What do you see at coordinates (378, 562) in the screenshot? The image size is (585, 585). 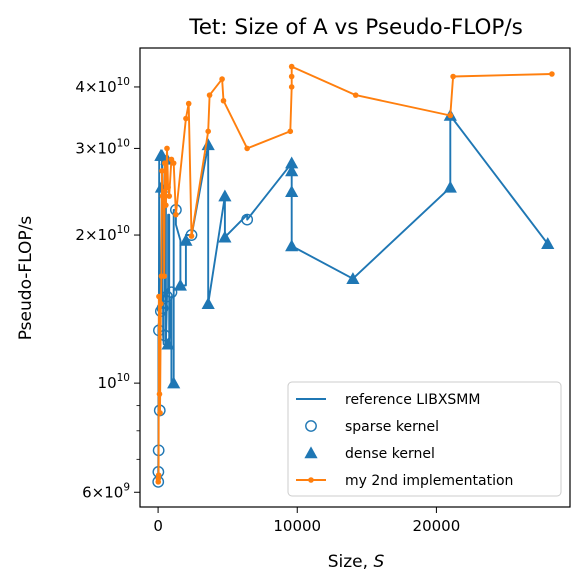 I see `x-axis-label-variable: S` at bounding box center [378, 562].